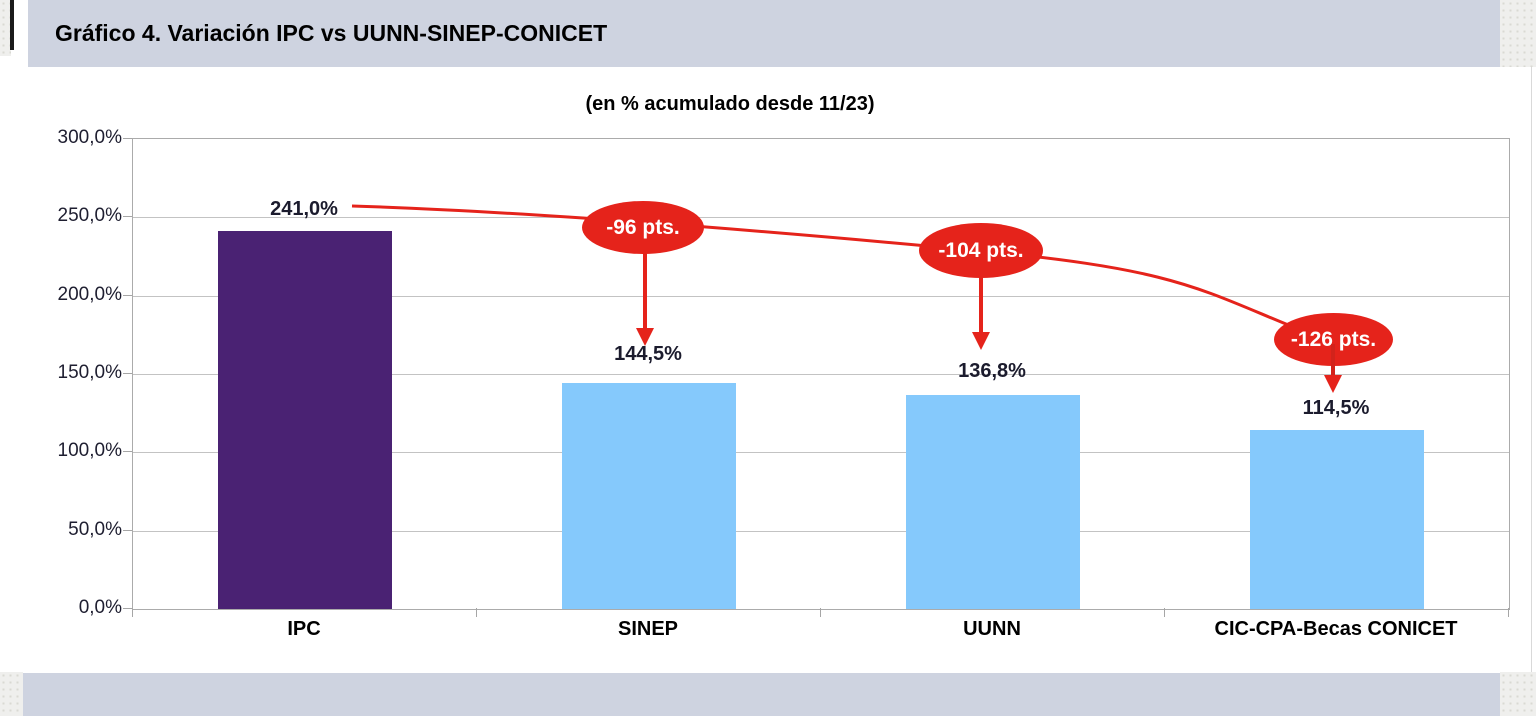  What do you see at coordinates (89, 137) in the screenshot?
I see `y-axis-label: 300,0%` at bounding box center [89, 137].